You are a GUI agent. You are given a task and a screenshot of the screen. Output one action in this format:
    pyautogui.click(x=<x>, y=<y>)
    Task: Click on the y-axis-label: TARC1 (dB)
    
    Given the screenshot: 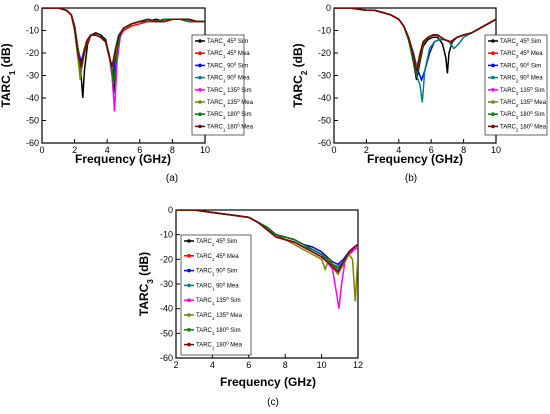 What is the action you would take?
    pyautogui.click(x=8, y=75)
    